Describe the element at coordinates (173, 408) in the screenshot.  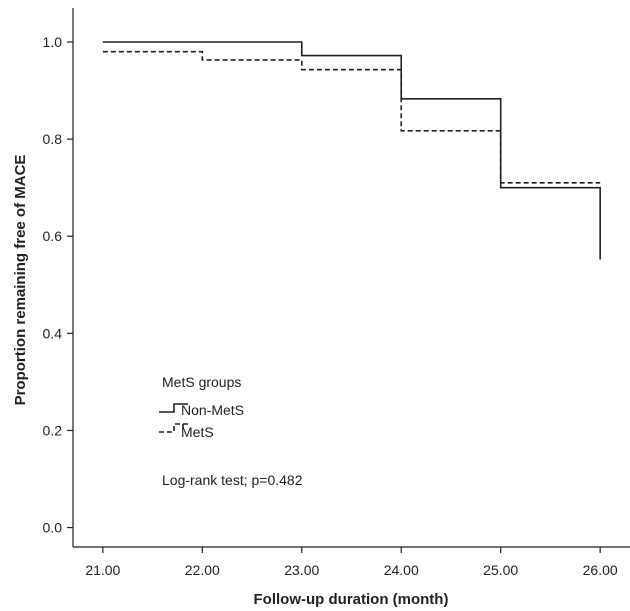
I see `legend-swatch-non-mets` at that location.